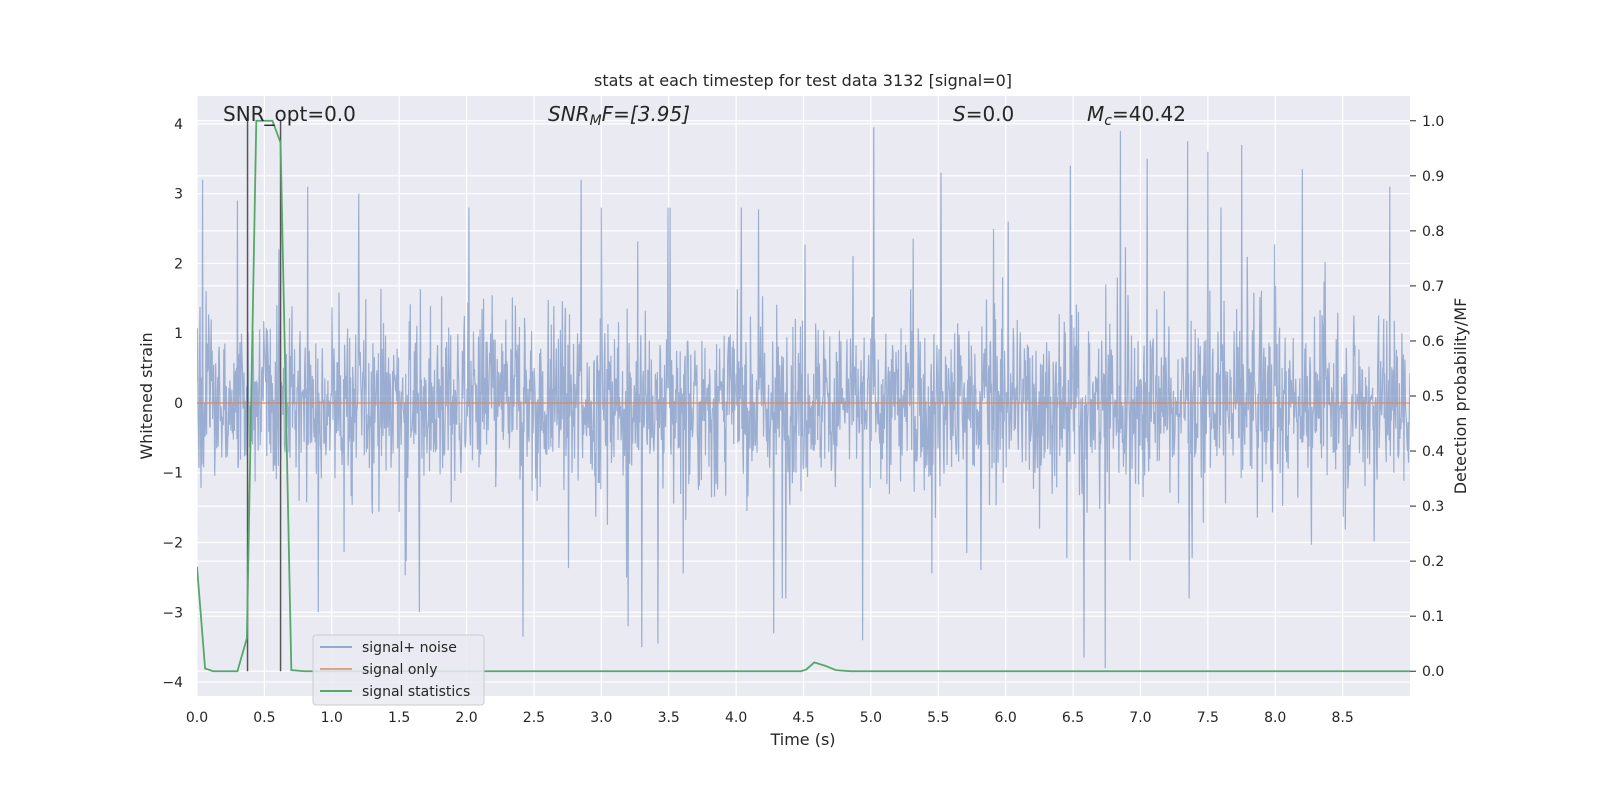  What do you see at coordinates (1342, 718) in the screenshot?
I see `x-tick-label: 8.5` at bounding box center [1342, 718].